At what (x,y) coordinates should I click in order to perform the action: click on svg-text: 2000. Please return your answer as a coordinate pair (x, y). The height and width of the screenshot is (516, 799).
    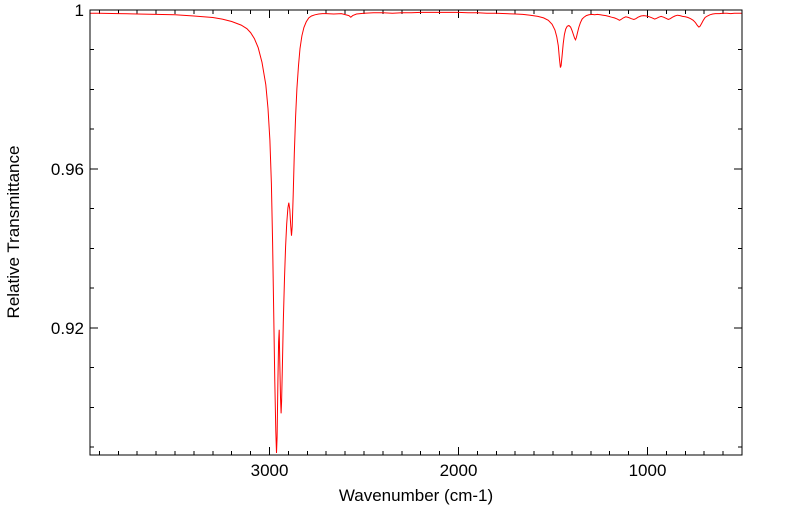
    Looking at the image, I should click on (459, 470).